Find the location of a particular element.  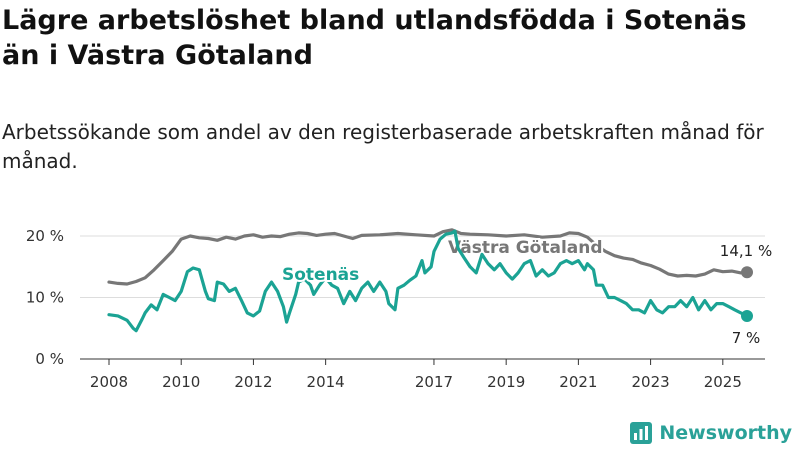

x-tick-label: 2012 is located at coordinates (253, 382).